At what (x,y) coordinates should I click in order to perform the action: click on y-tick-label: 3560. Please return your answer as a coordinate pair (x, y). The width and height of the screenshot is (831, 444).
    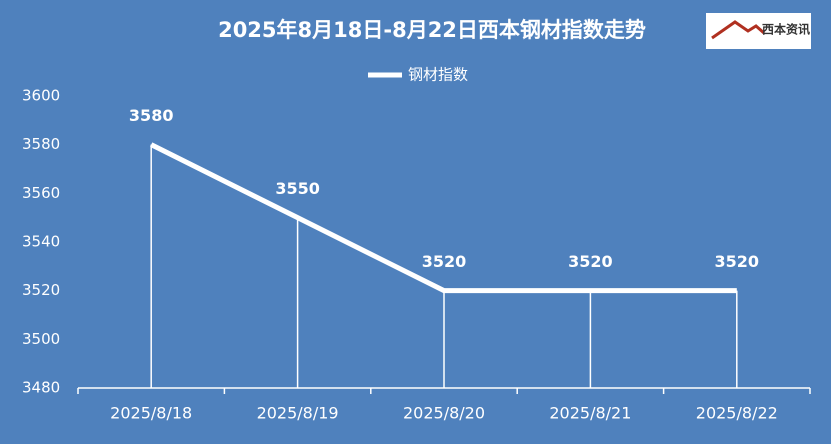
    Looking at the image, I should click on (41, 193).